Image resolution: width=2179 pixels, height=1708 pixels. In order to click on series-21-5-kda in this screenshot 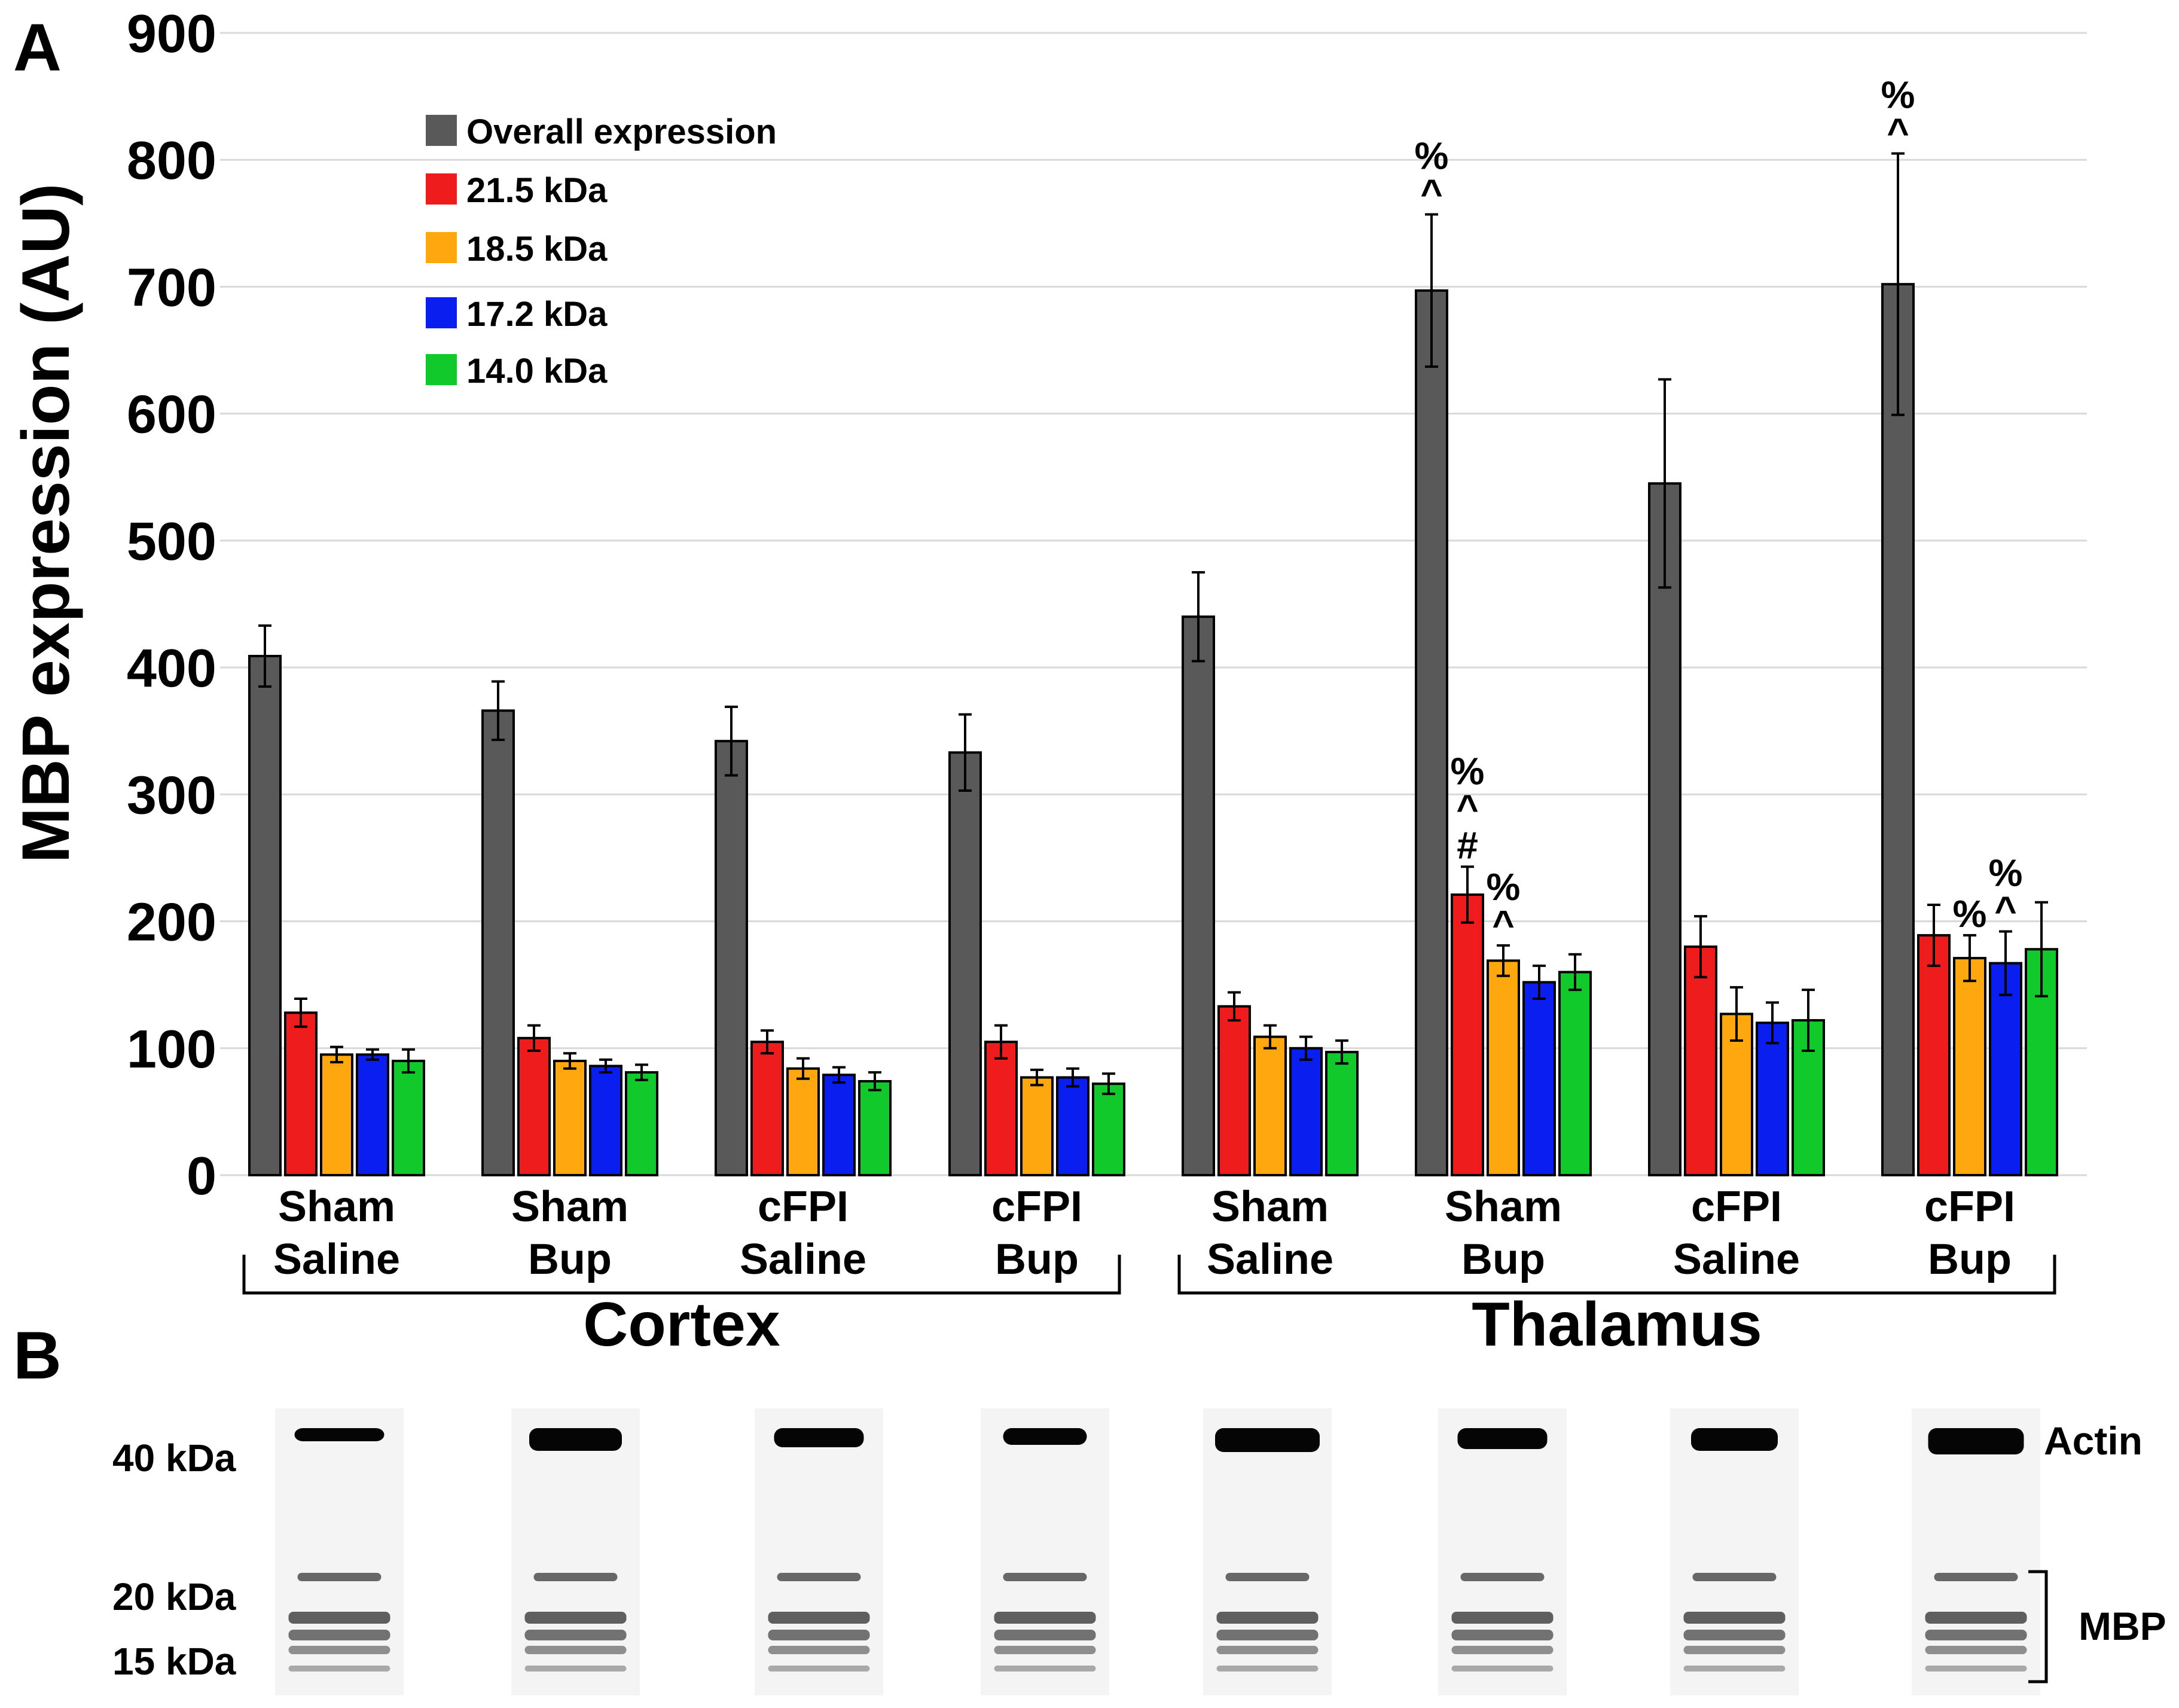, I will do `click(1117, 1021)`.